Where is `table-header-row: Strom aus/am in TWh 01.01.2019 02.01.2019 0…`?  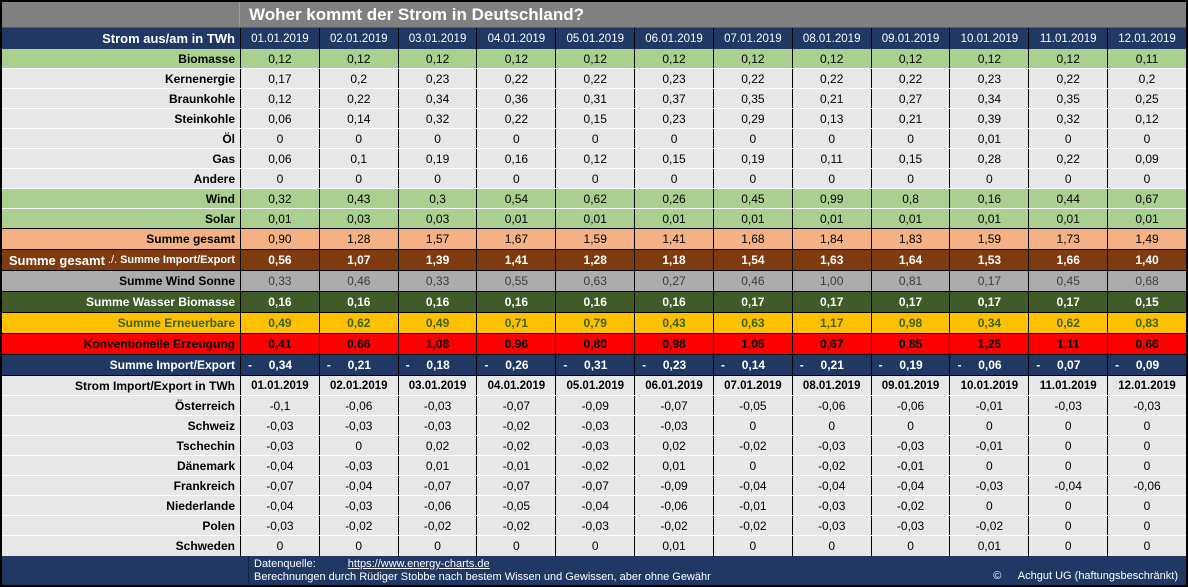 table-header-row: Strom aus/am in TWh 01.01.2019 02.01.2019 0… is located at coordinates (594, 38).